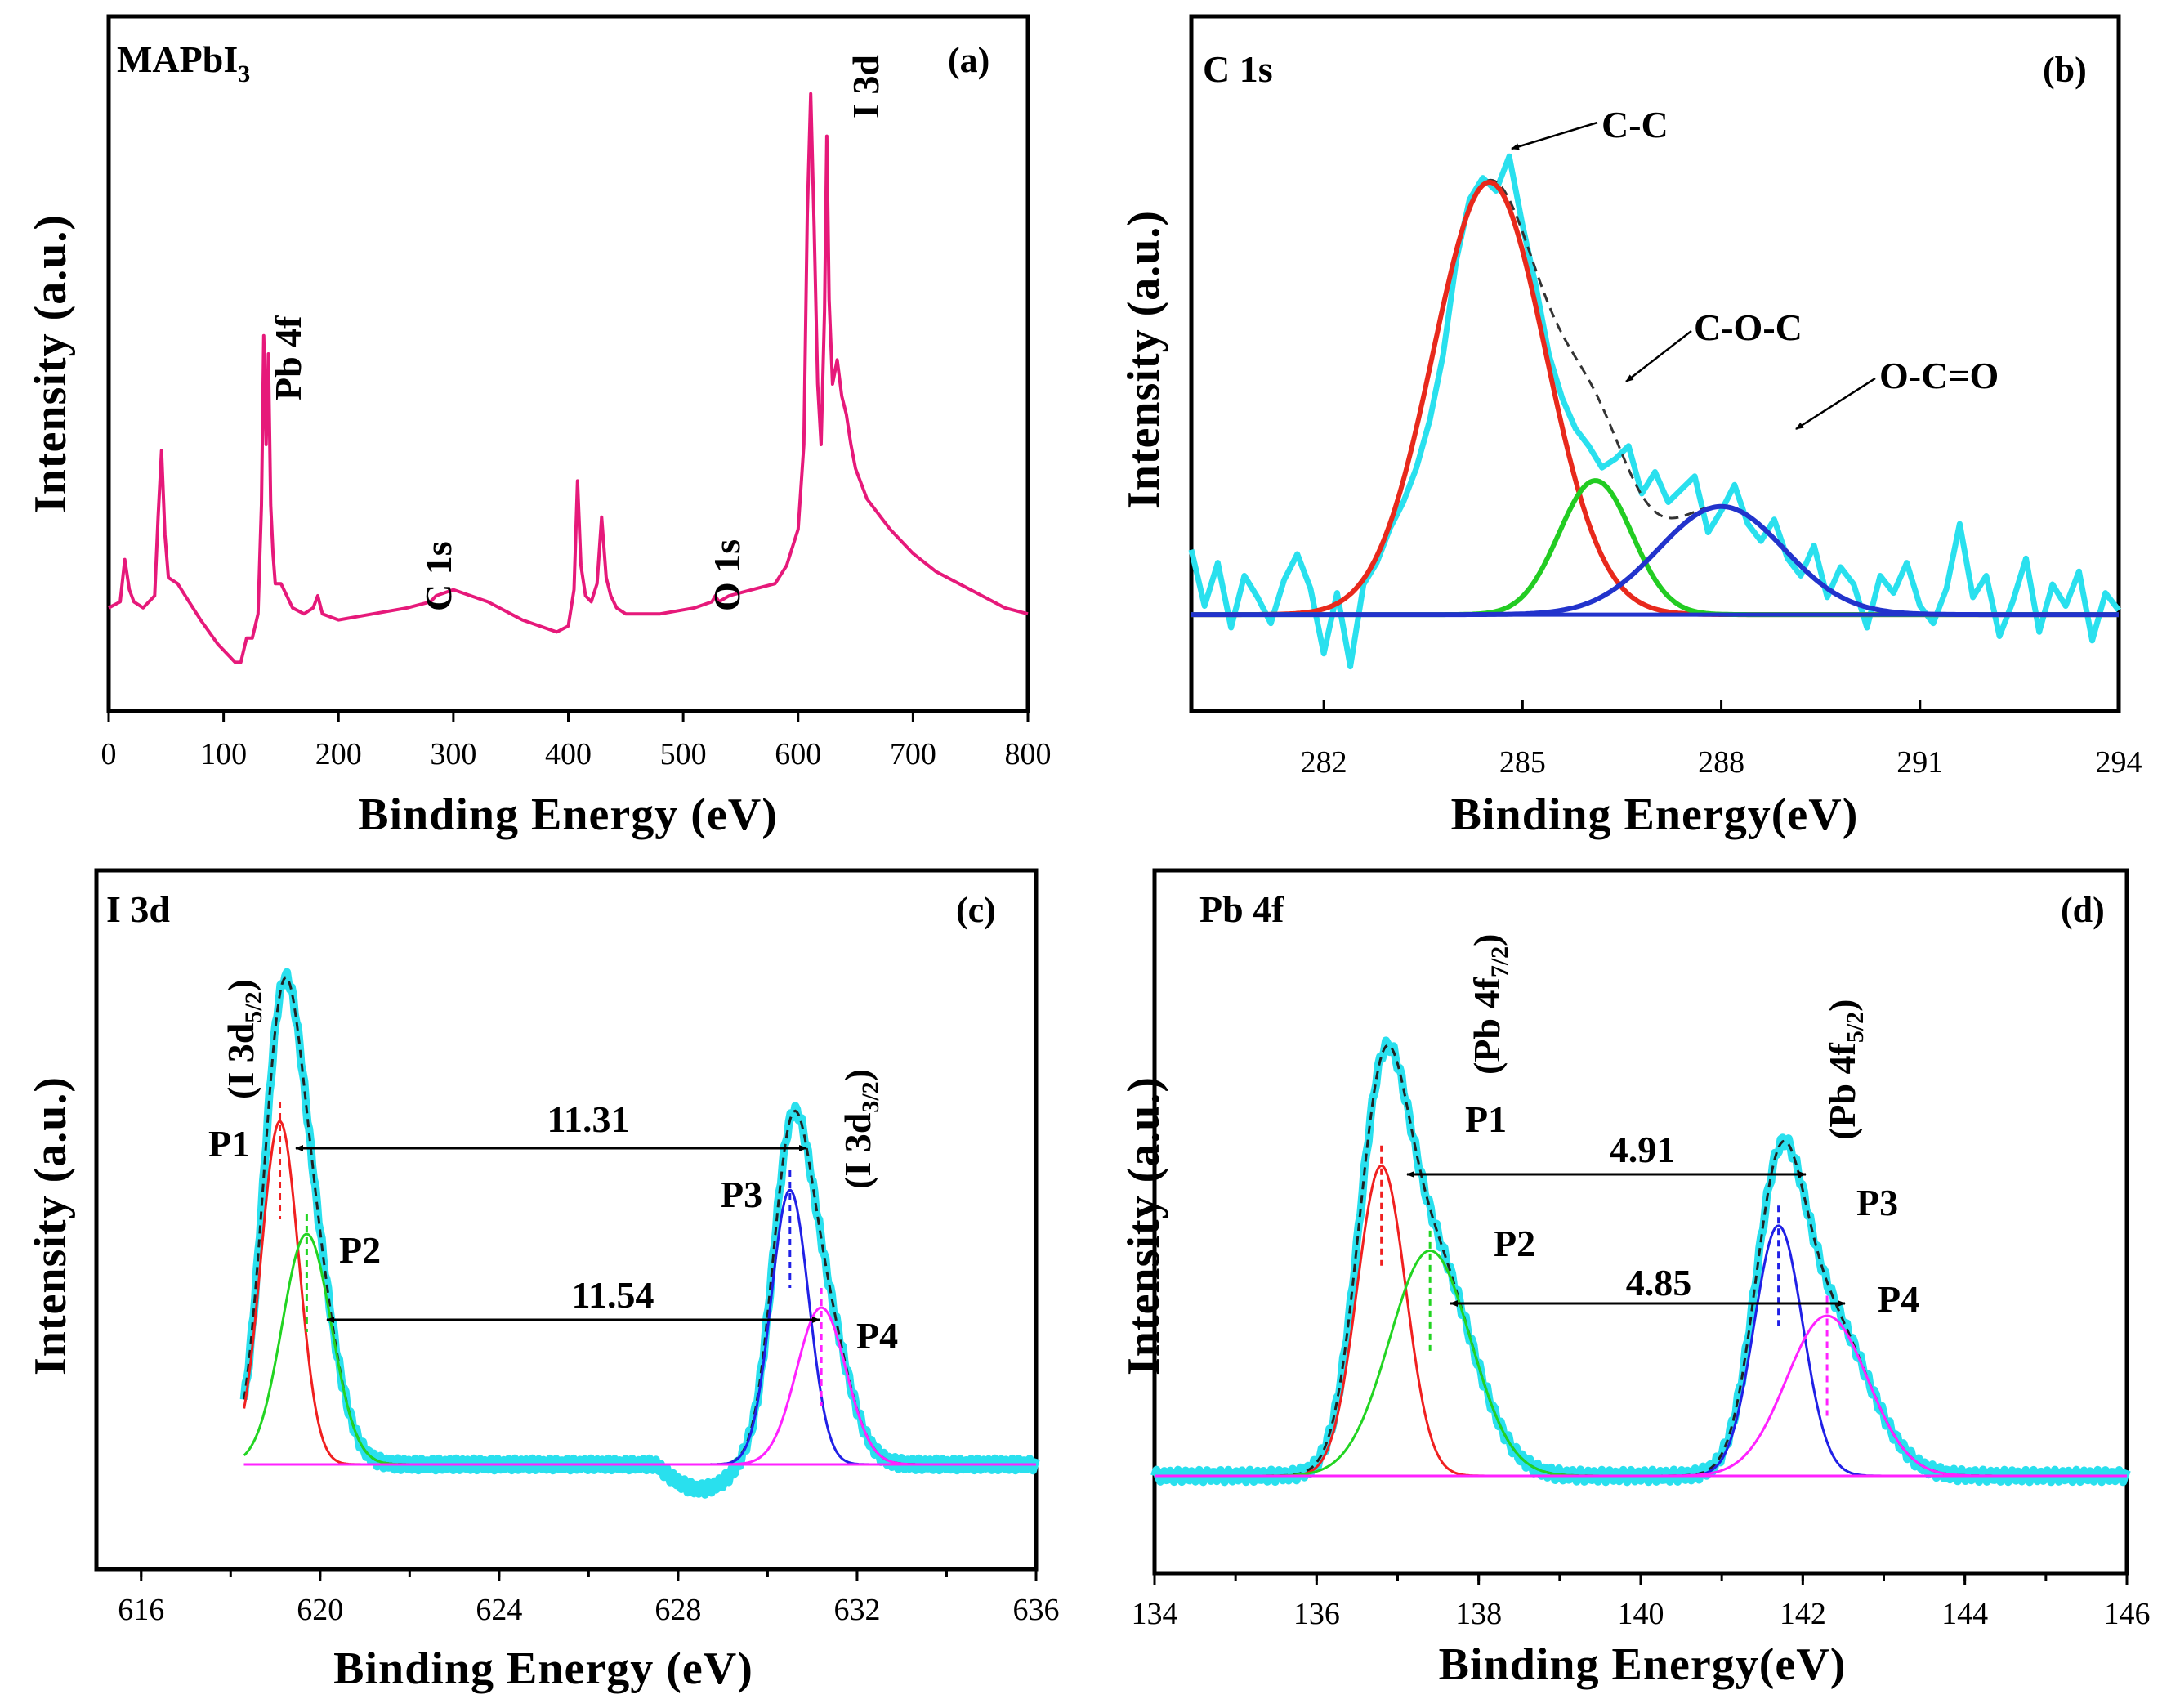 The width and height of the screenshot is (2180, 1708). What do you see at coordinates (1241, 909) in the screenshot?
I see `panel-d-title: Pb 4f` at bounding box center [1241, 909].